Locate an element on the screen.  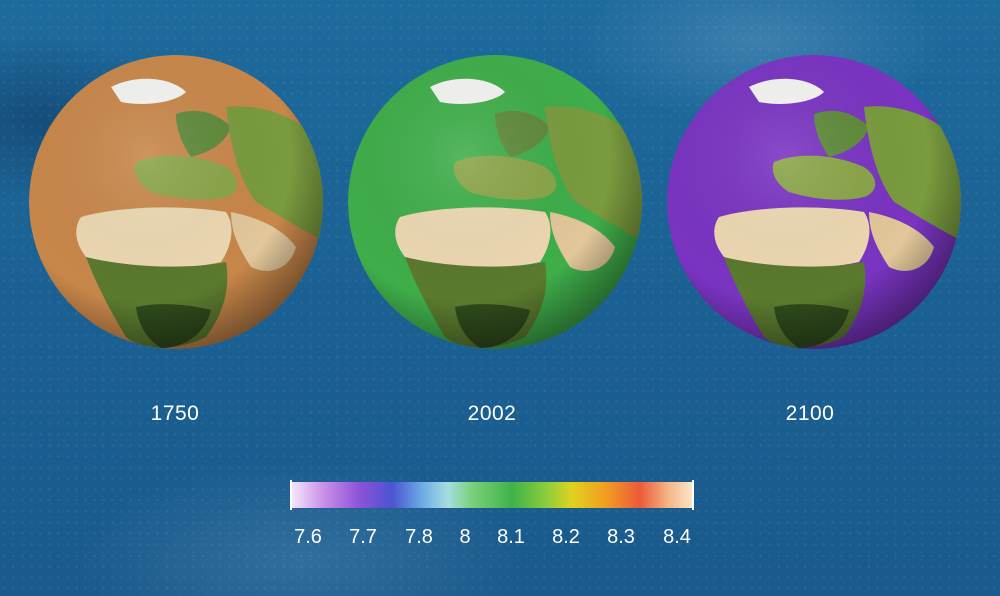
year-label-2100: 2100 is located at coordinates (810, 413).